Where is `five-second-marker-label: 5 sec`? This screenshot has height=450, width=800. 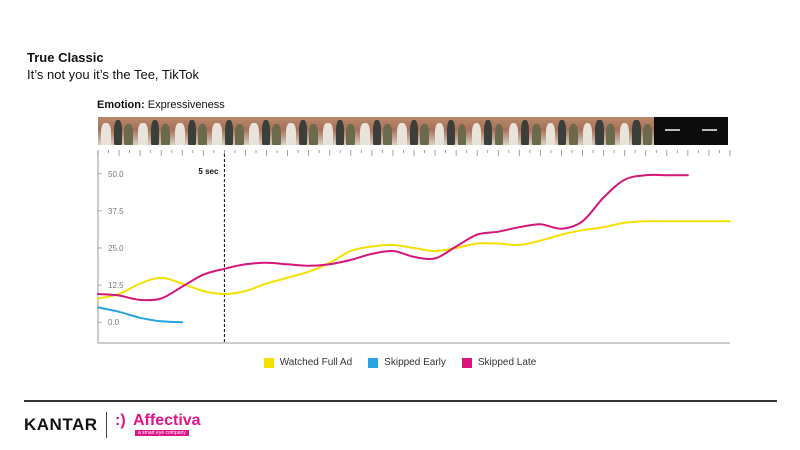 five-second-marker-label: 5 sec is located at coordinates (208, 171).